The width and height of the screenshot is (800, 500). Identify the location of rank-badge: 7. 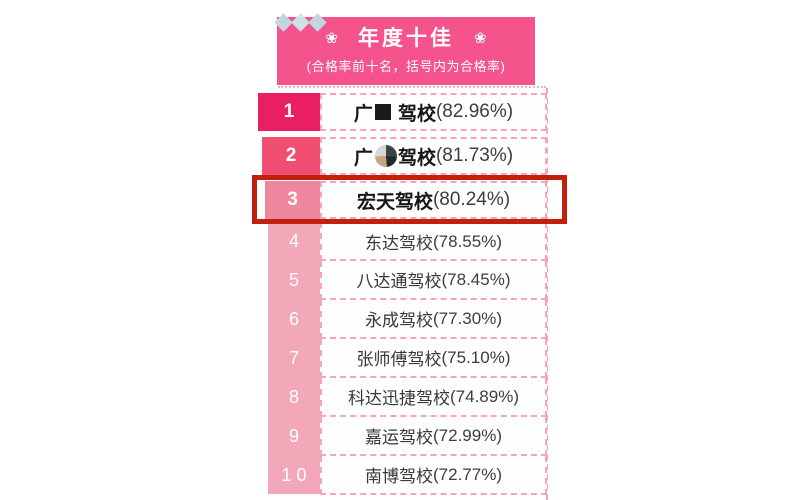
(293, 358).